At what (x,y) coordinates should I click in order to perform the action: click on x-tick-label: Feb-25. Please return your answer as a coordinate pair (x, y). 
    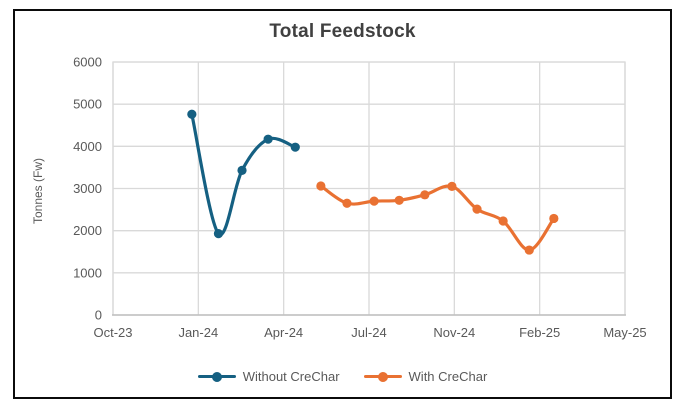
    Looking at the image, I should click on (539, 332).